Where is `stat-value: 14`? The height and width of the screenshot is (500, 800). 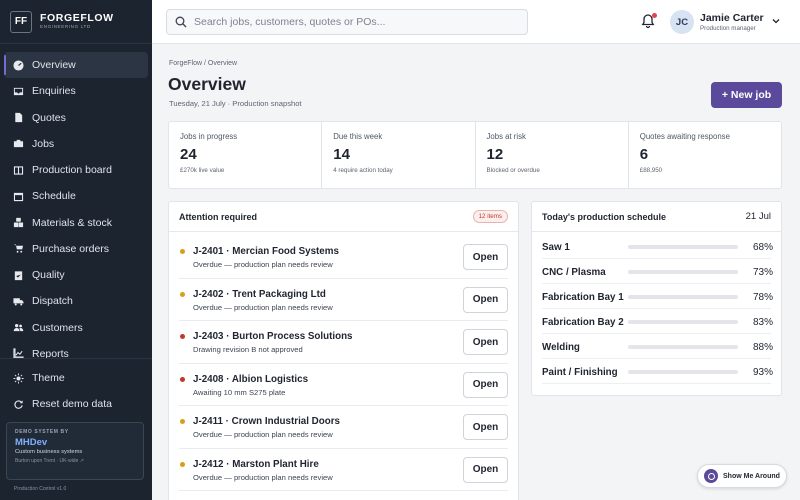 stat-value: 14 is located at coordinates (341, 154).